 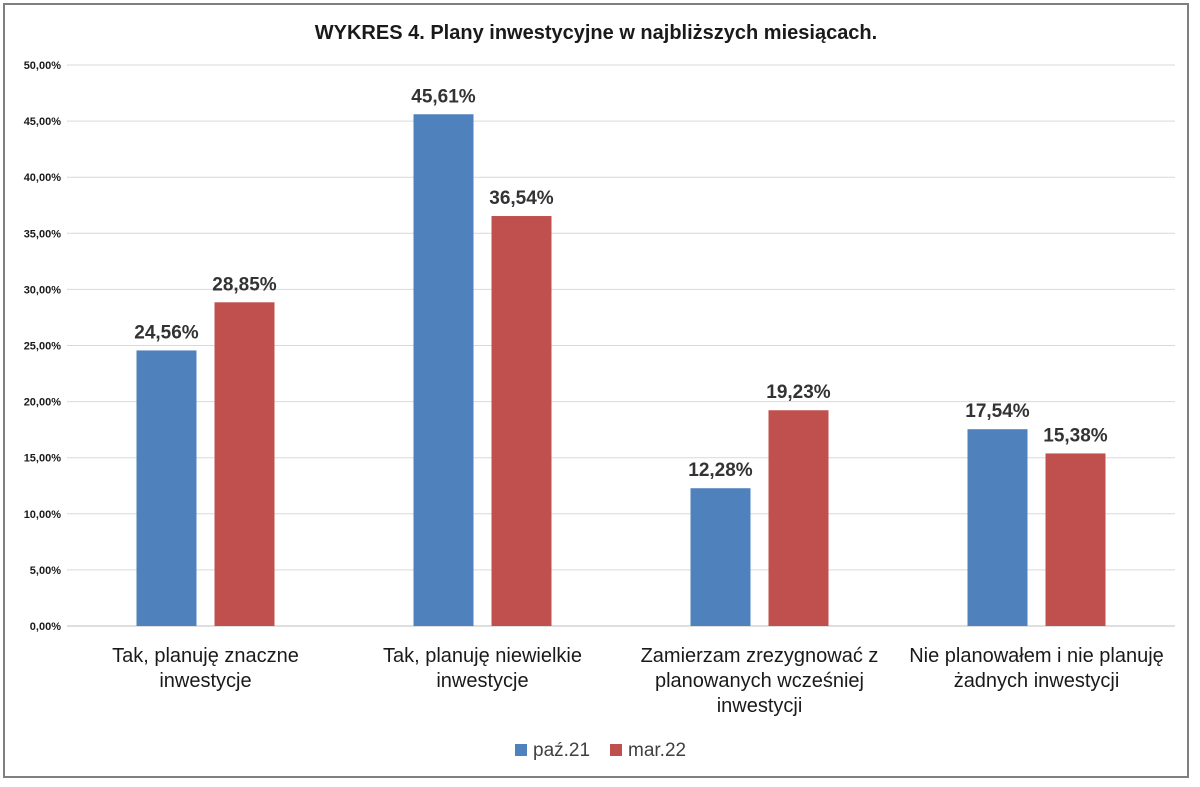 I want to click on data-label: 28,85%, so click(x=244, y=284).